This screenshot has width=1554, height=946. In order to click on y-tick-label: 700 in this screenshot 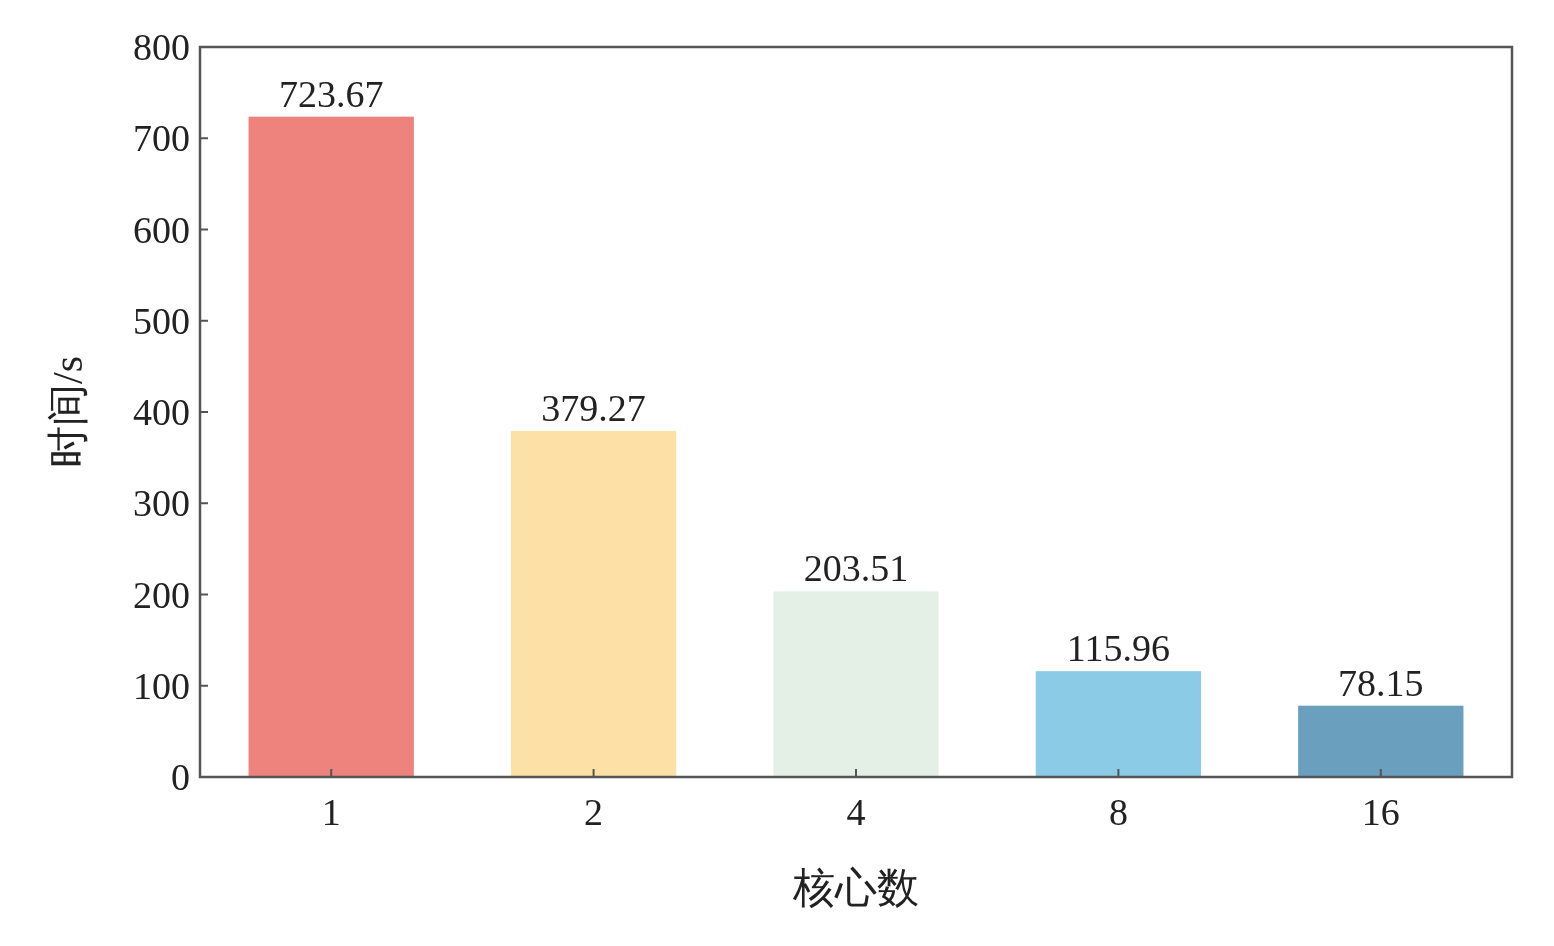, I will do `click(161, 138)`.